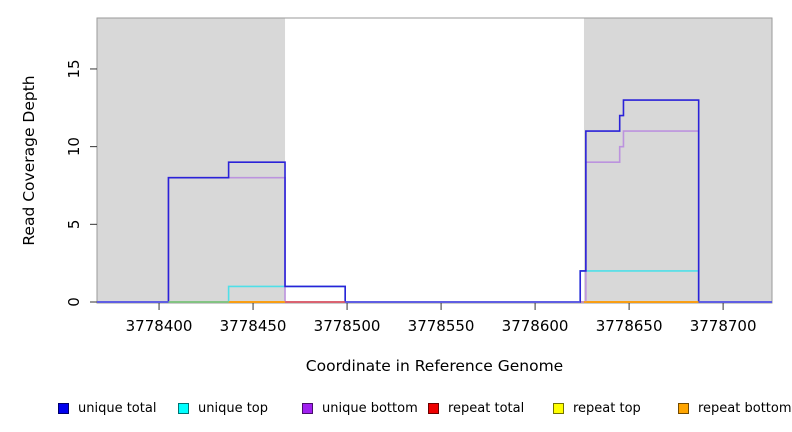  I want to click on y-tick-label: 5, so click(74, 225).